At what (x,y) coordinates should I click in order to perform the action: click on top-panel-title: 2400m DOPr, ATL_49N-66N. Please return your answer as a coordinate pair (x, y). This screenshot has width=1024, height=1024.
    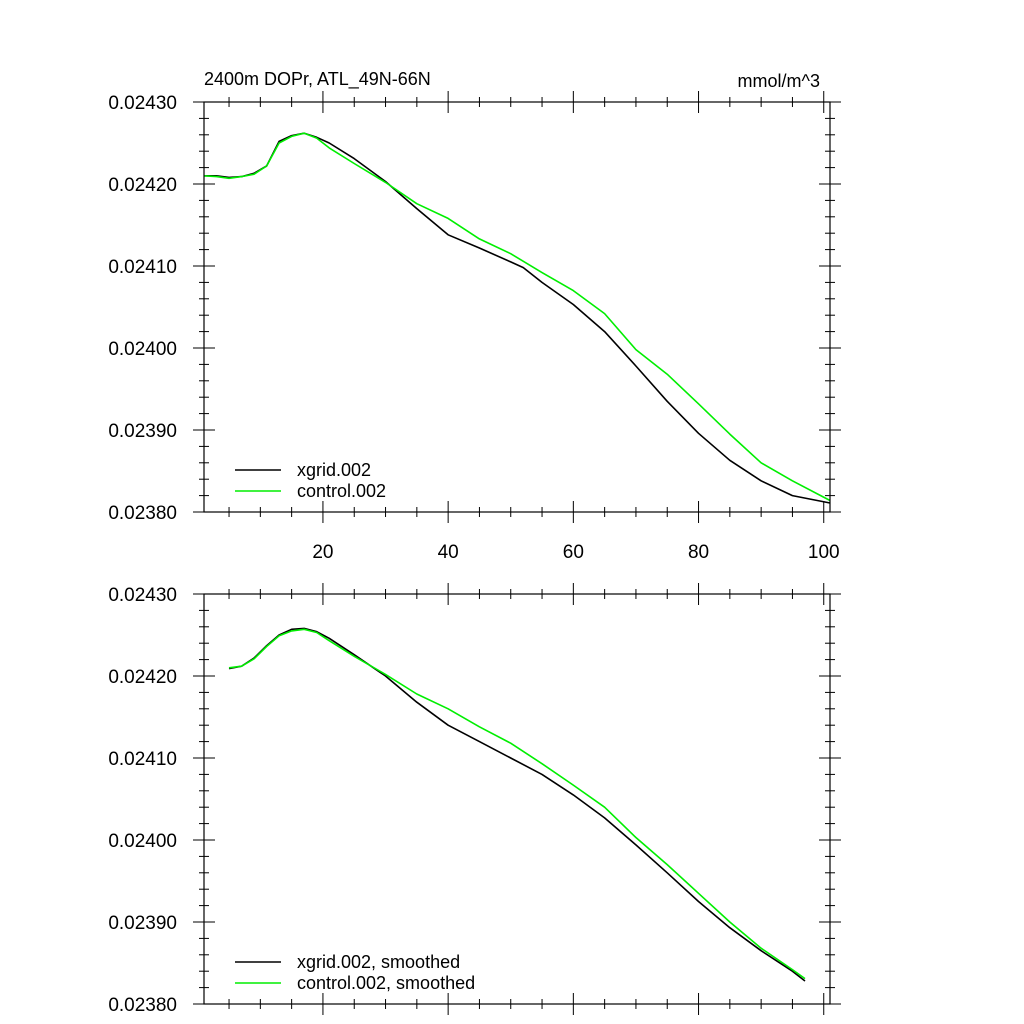
    Looking at the image, I should click on (317, 79).